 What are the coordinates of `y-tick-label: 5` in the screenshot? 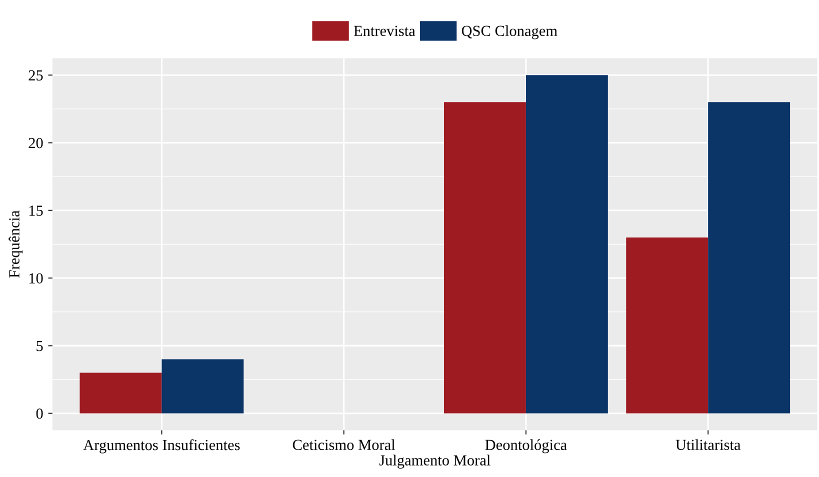 It's located at (39, 346).